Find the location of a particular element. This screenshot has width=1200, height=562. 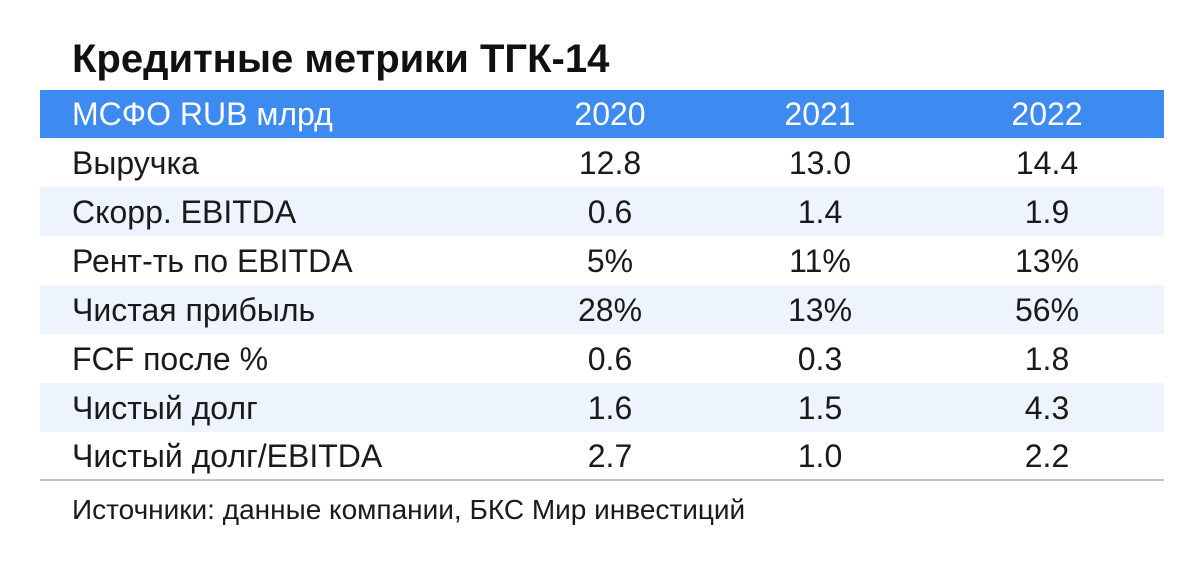

row-value: 28% is located at coordinates (610, 309).